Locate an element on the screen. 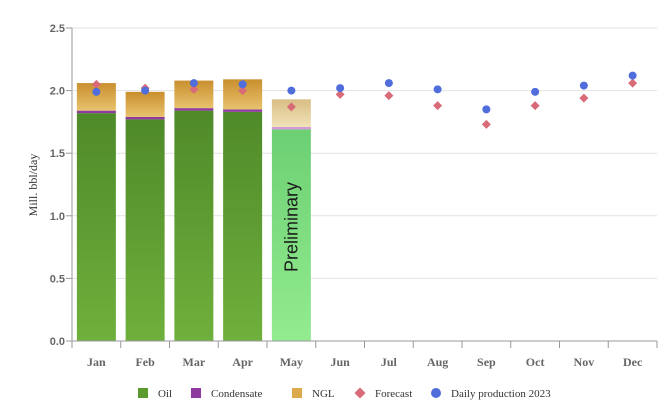 The height and width of the screenshot is (400, 670). bar-ngl-feb is located at coordinates (145, 104).